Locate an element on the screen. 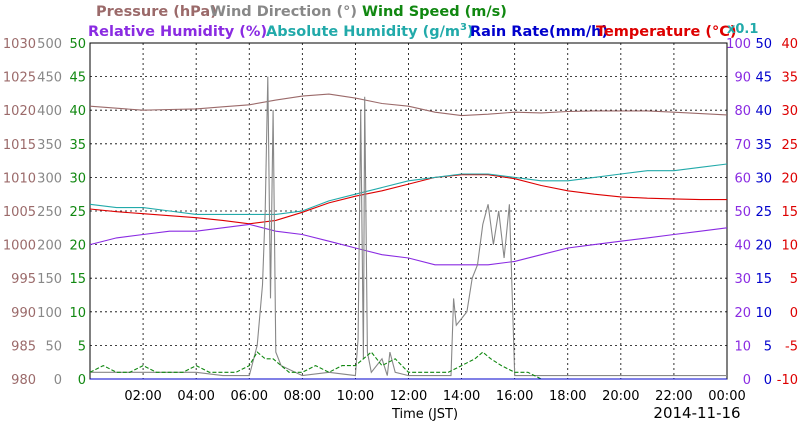 The width and height of the screenshot is (800, 434). y-tick-label-temperature: 35 is located at coordinates (789, 78).